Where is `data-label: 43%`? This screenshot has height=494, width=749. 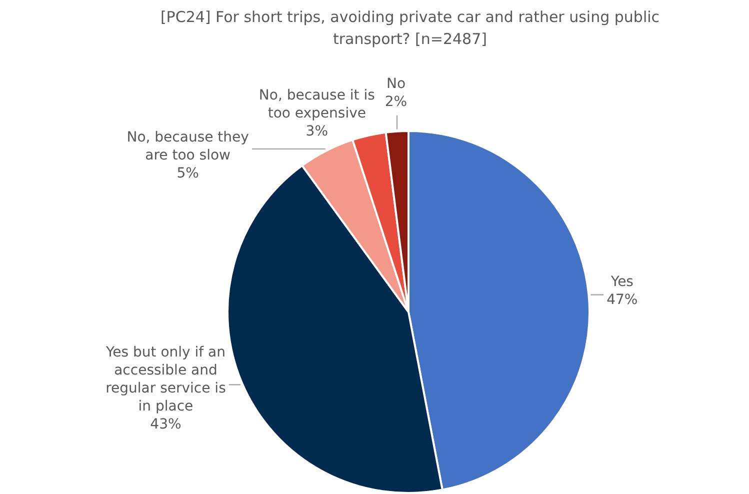 data-label: 43% is located at coordinates (166, 424).